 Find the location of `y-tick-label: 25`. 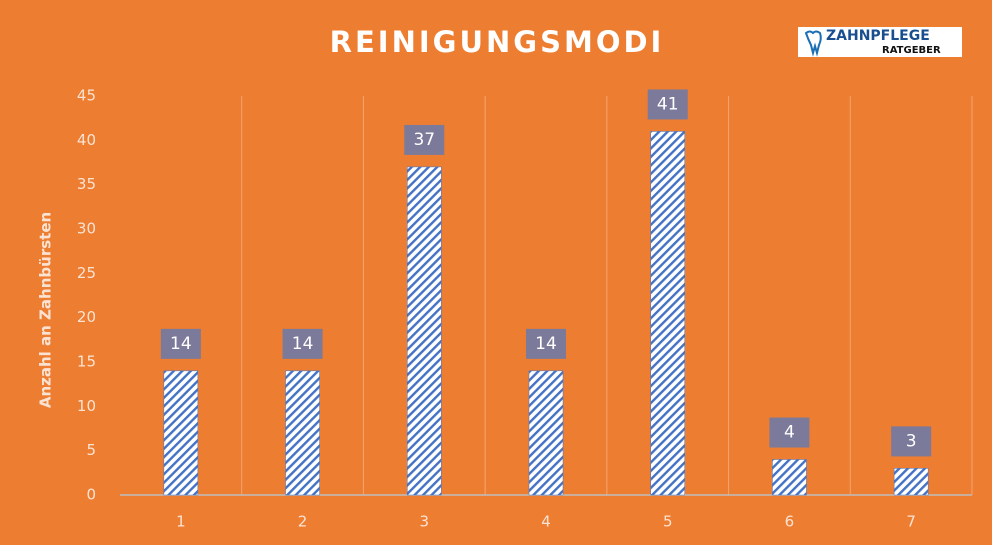

y-tick-label: 25 is located at coordinates (86, 273).